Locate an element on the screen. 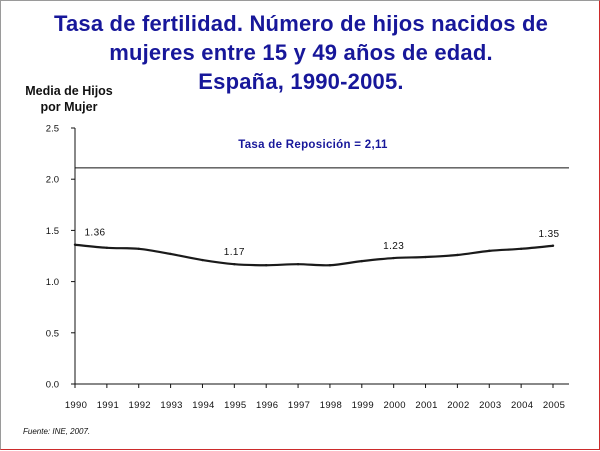 The height and width of the screenshot is (451, 600). x-tick-label: 1991 is located at coordinates (108, 405).